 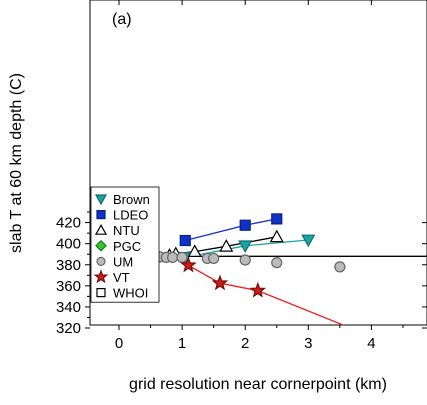 What do you see at coordinates (130, 293) in the screenshot?
I see `legend-label-whoi: WHOI` at bounding box center [130, 293].